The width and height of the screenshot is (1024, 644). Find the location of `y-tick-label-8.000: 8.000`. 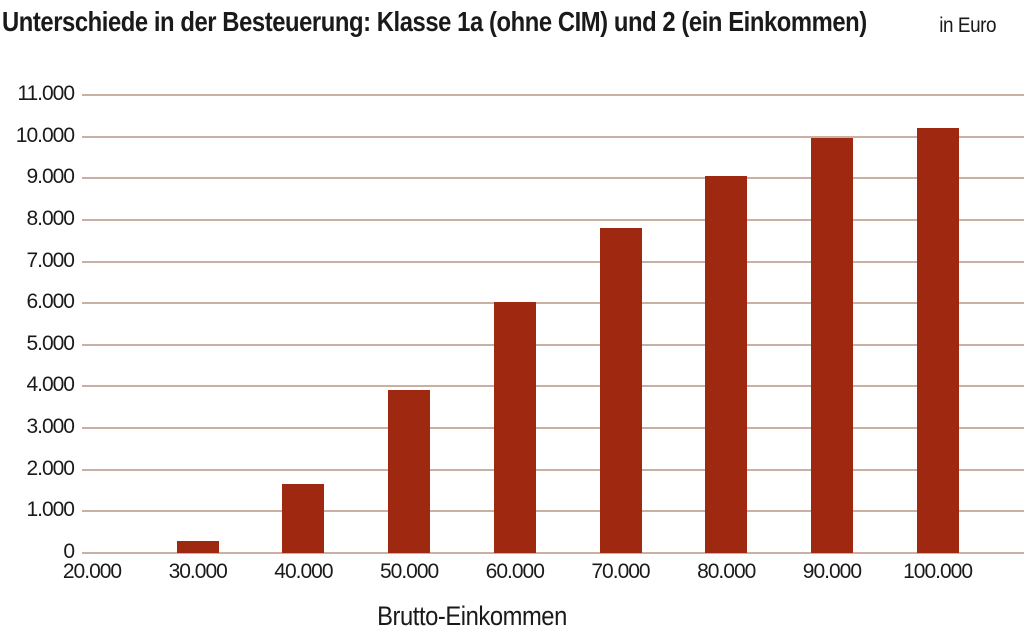

y-tick-label-8.000: 8.000 is located at coordinates (50, 218).